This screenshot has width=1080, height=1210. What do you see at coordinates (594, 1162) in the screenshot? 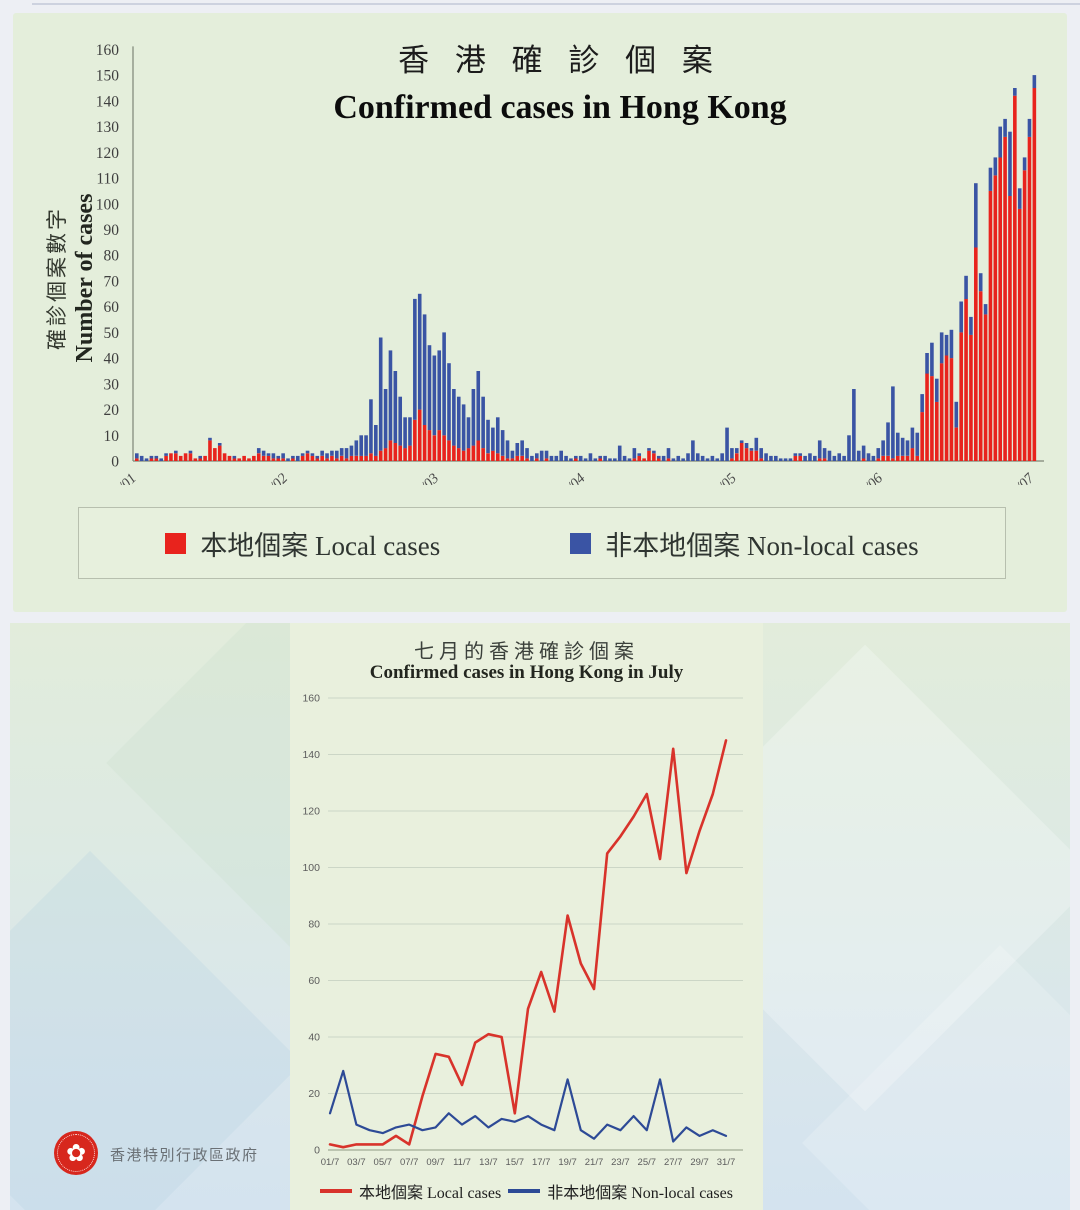
I see `svg-text: 21/7` at bounding box center [594, 1162].